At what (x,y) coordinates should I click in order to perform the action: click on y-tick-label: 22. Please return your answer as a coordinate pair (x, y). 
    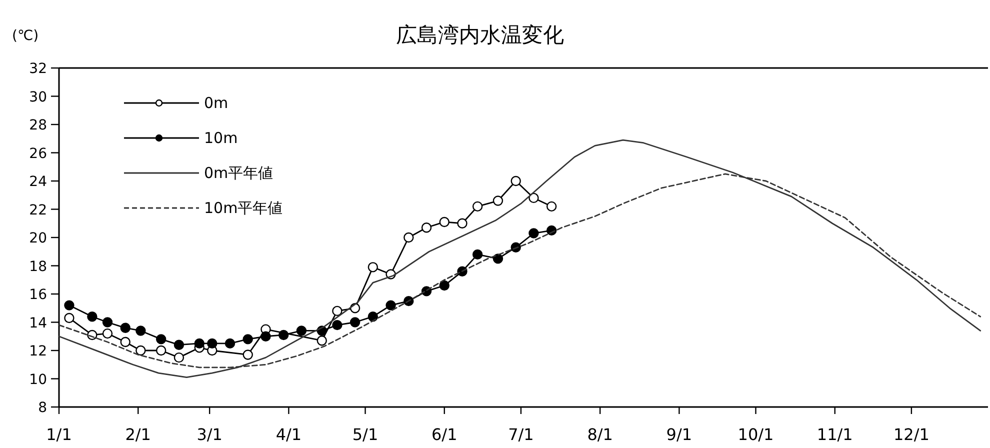
    Looking at the image, I should click on (38, 210).